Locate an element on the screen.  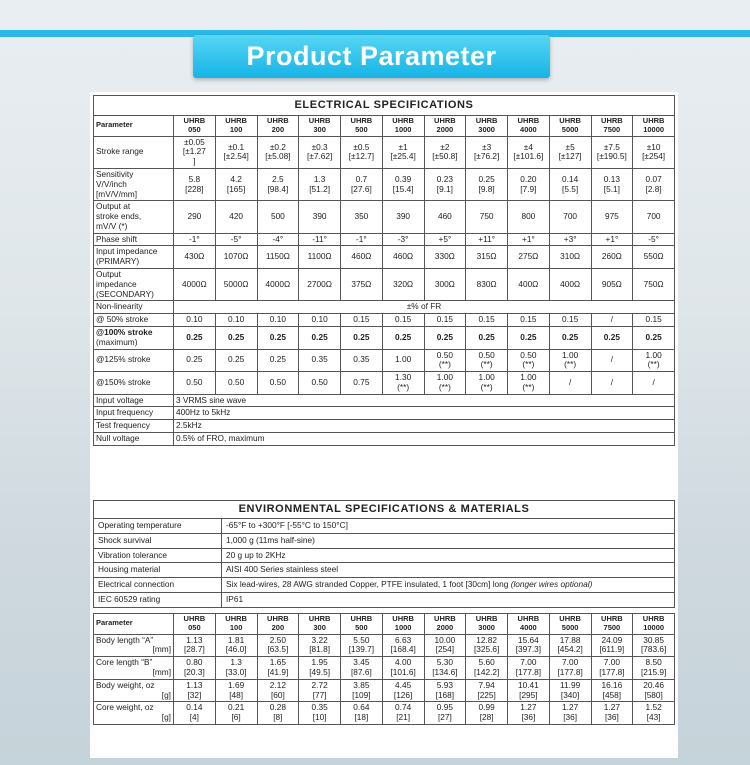
spec-value: 350 is located at coordinates (361, 217).